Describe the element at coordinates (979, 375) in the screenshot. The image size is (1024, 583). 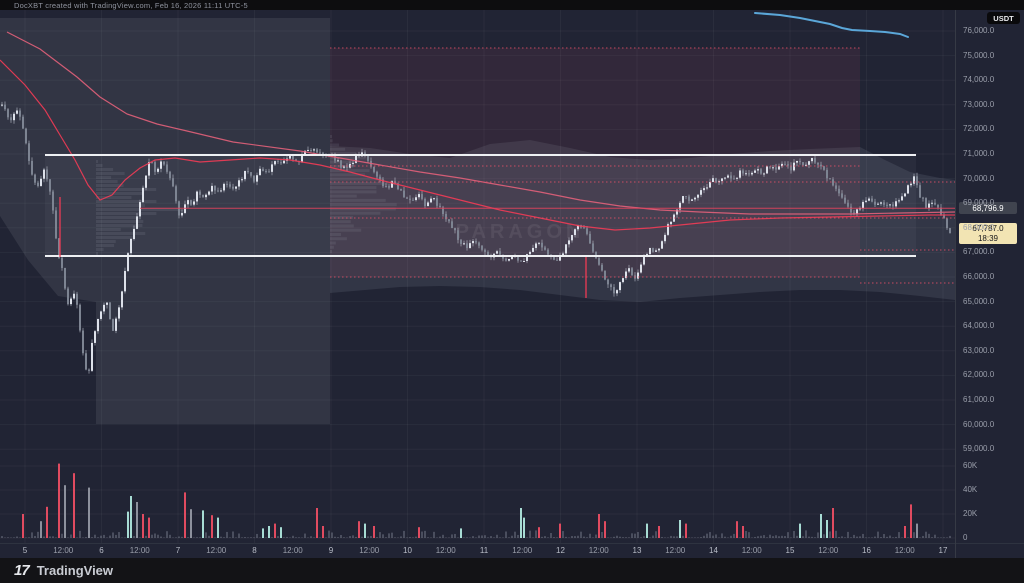
I see `price-tick-label: 62,000.0` at that location.